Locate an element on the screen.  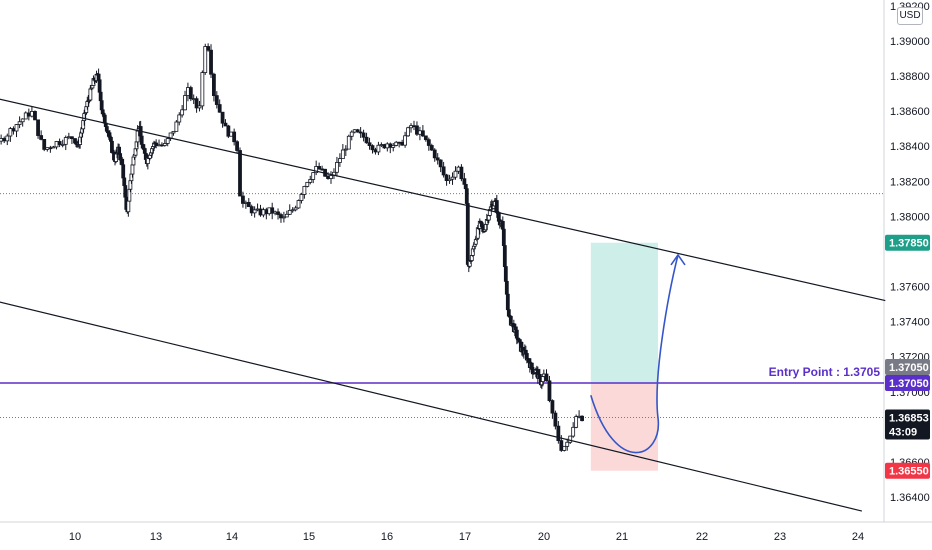
stop-zone is located at coordinates (624, 427).